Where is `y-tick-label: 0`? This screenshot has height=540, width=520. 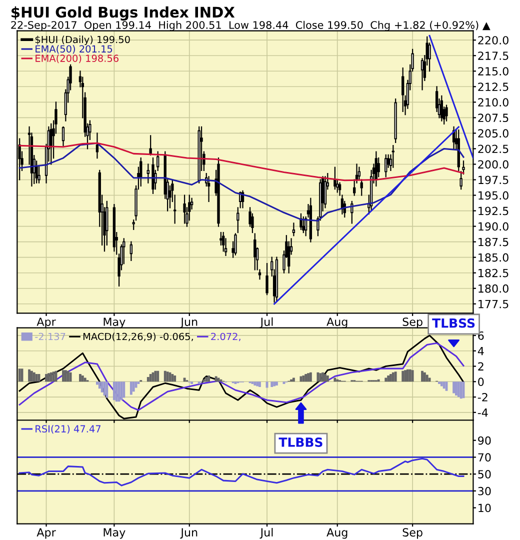 y-tick-label: 0 is located at coordinates (481, 382).